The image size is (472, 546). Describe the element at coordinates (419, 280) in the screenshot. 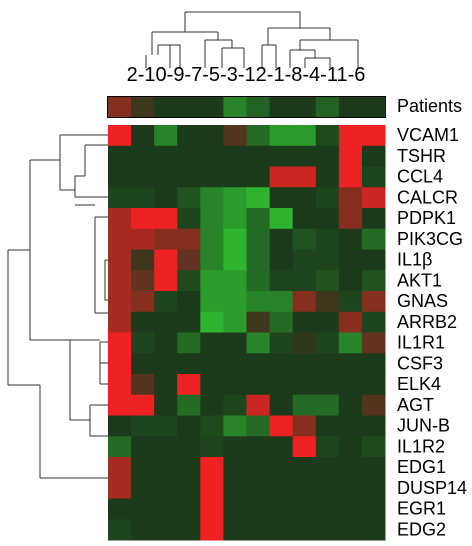

I see `row-label: AKT1` at that location.